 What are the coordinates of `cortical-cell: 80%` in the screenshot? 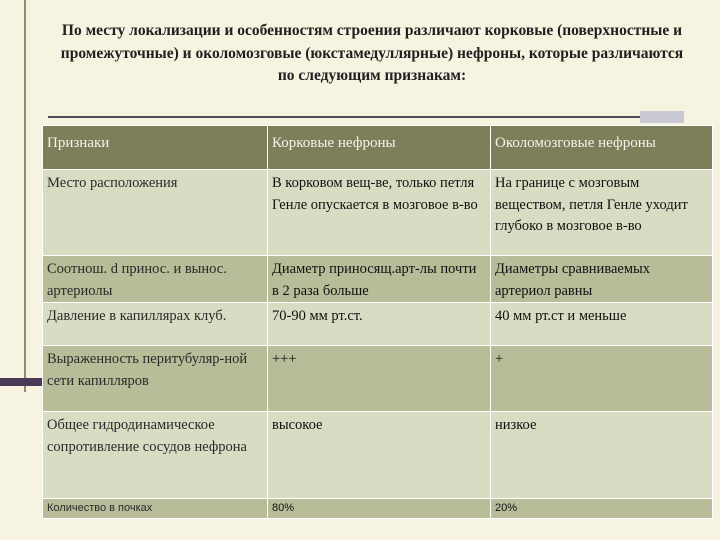 It's located at (379, 508).